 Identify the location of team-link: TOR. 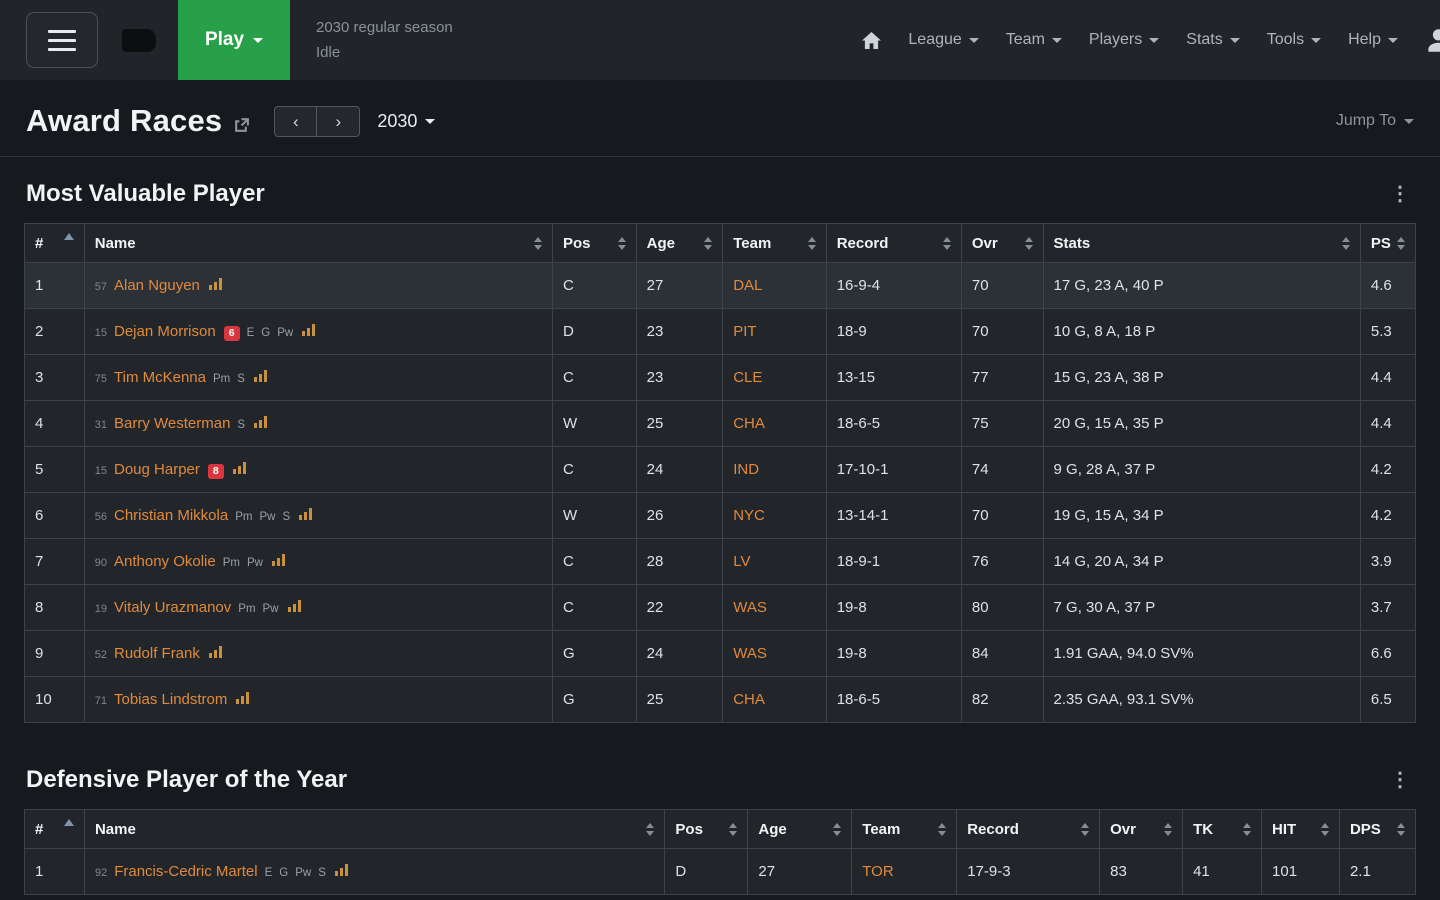
(878, 871).